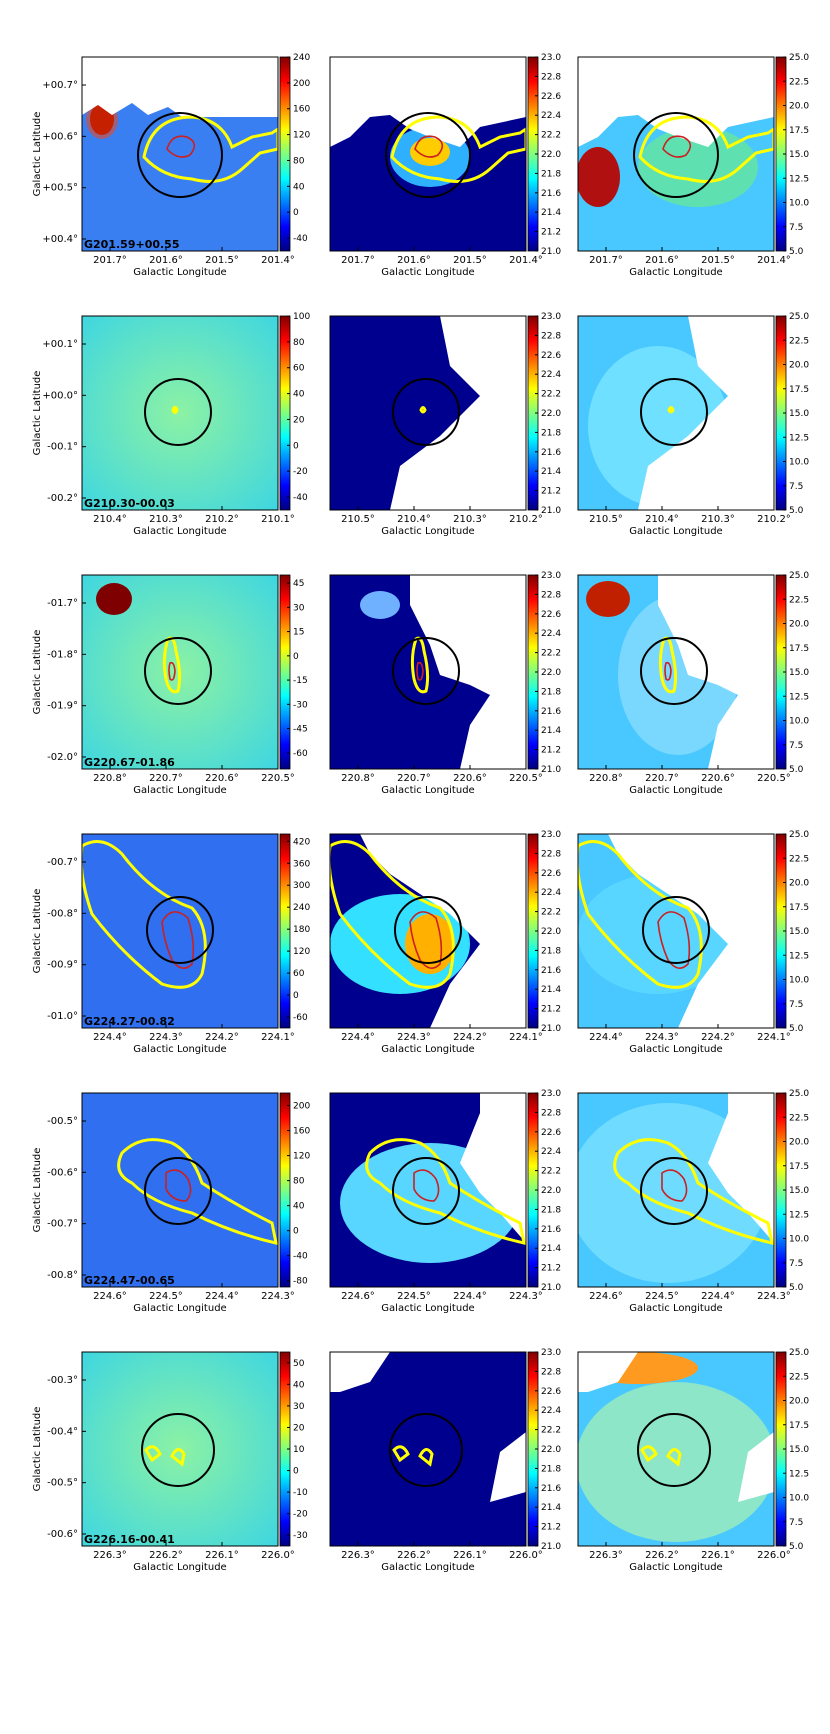  I want to click on x-tick-label: 224.3°, so click(526, 1296).